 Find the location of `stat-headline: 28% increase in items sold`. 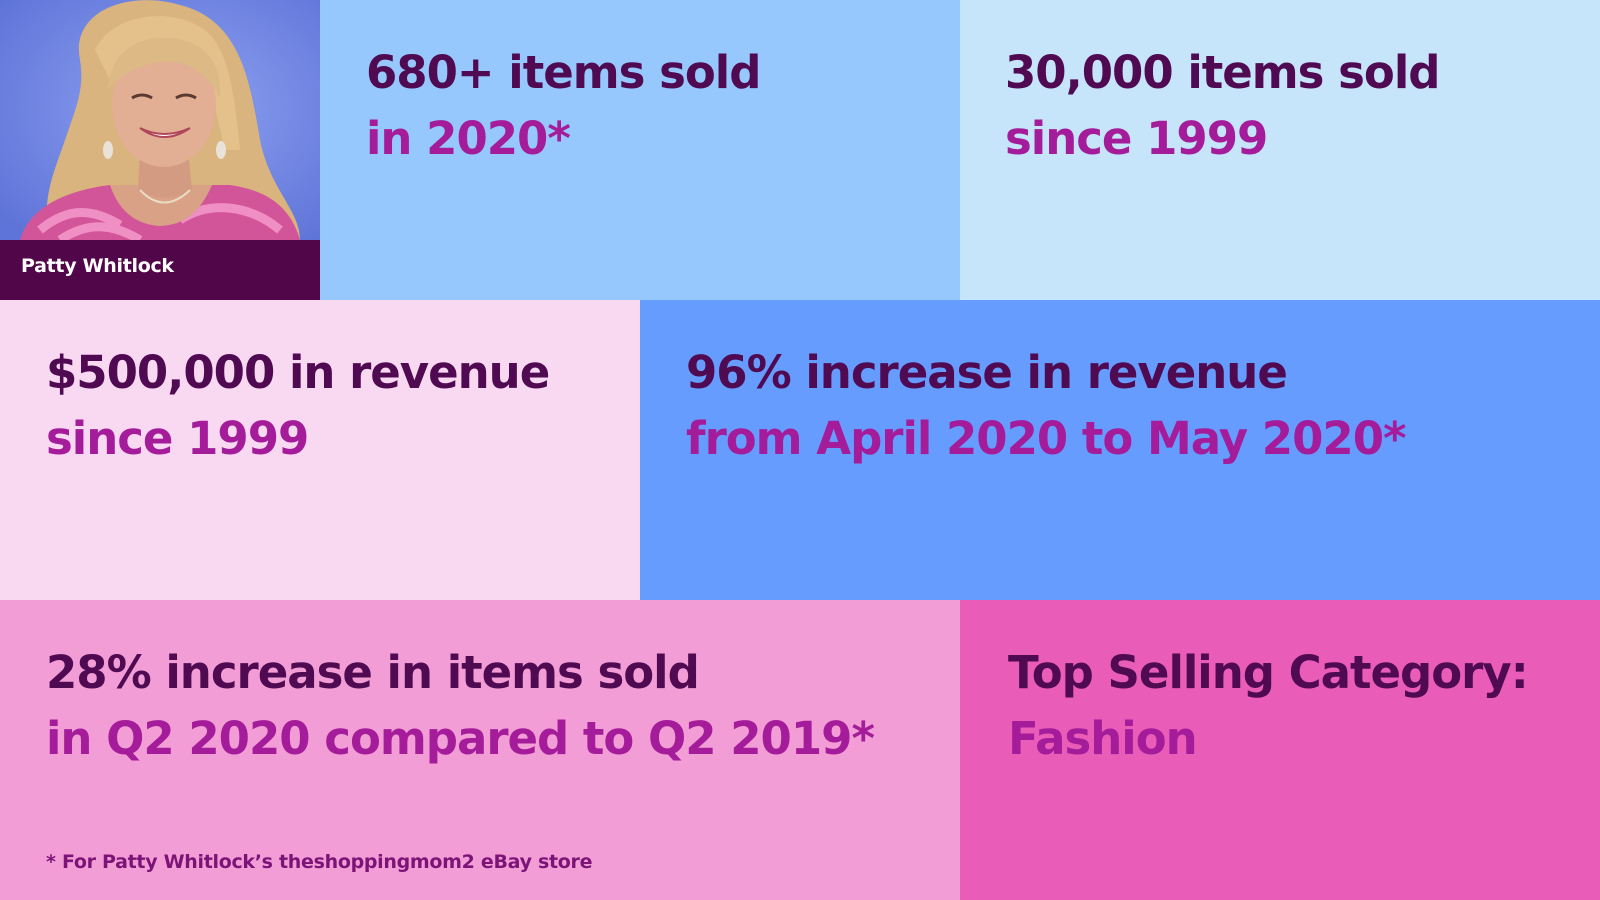

stat-headline: 28% increase in items sold is located at coordinates (373, 672).